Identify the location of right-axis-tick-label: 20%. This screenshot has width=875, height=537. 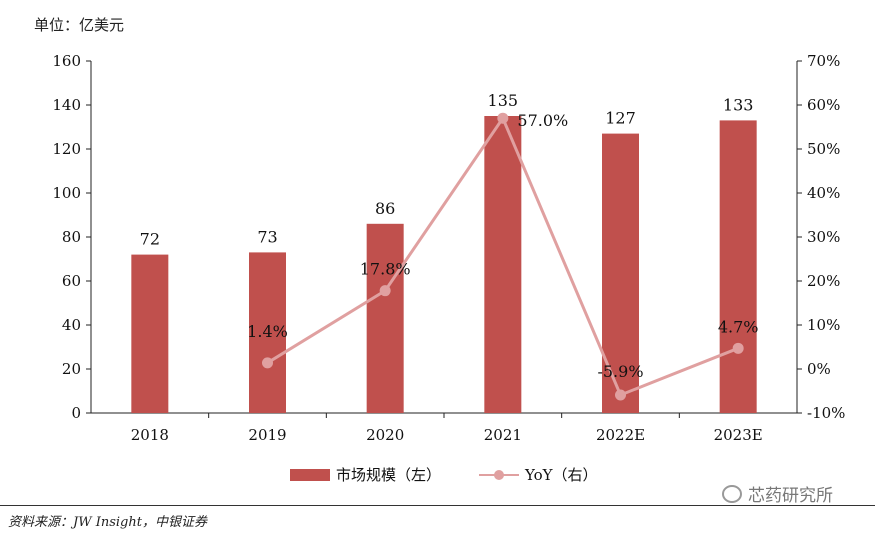
(823, 281).